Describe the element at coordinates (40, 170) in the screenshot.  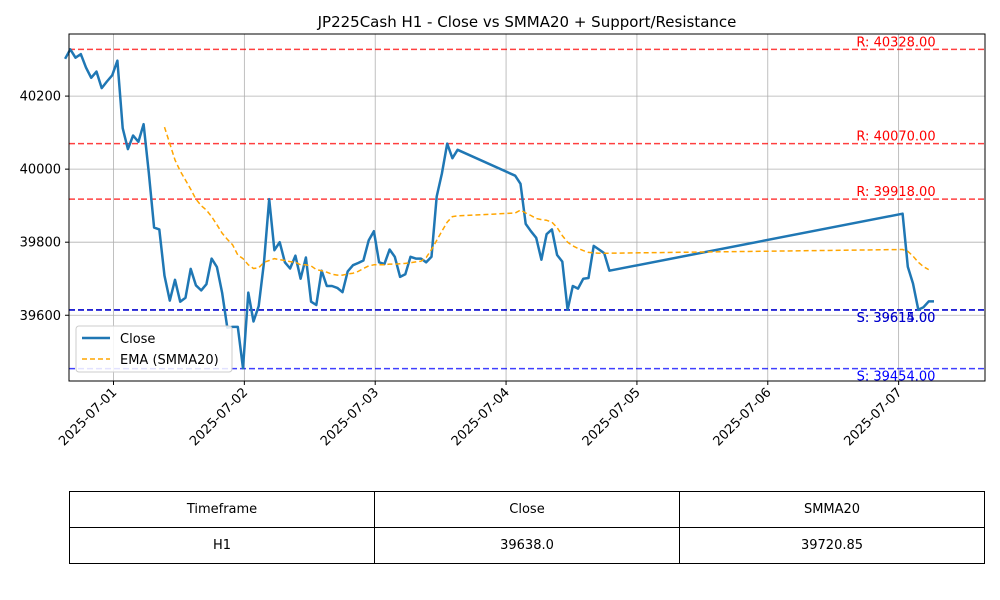
I see `y-tick-label: 40000` at that location.